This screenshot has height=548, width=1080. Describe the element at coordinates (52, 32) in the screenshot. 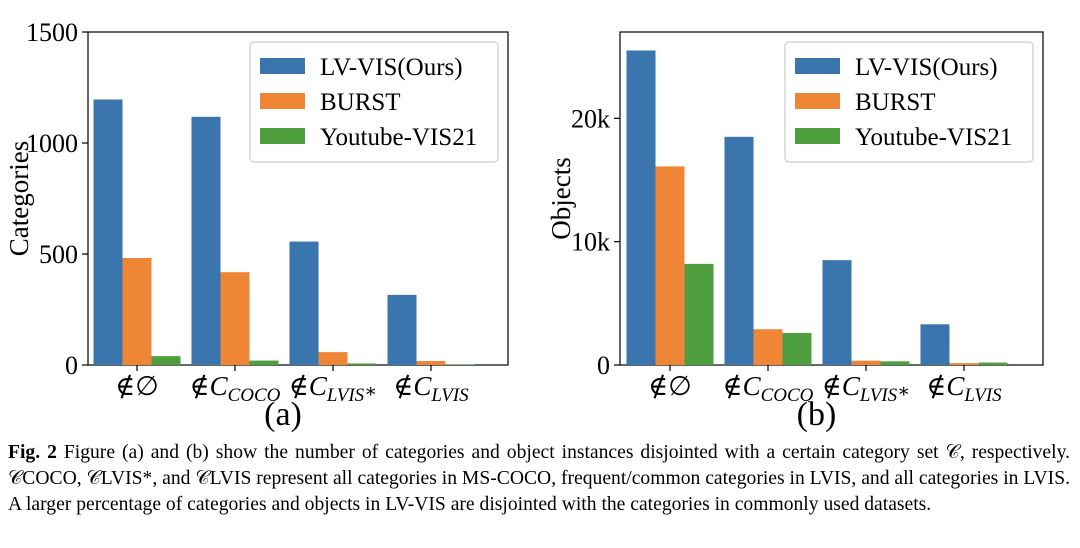

I see `y-tick-label-0-3: 1500` at that location.